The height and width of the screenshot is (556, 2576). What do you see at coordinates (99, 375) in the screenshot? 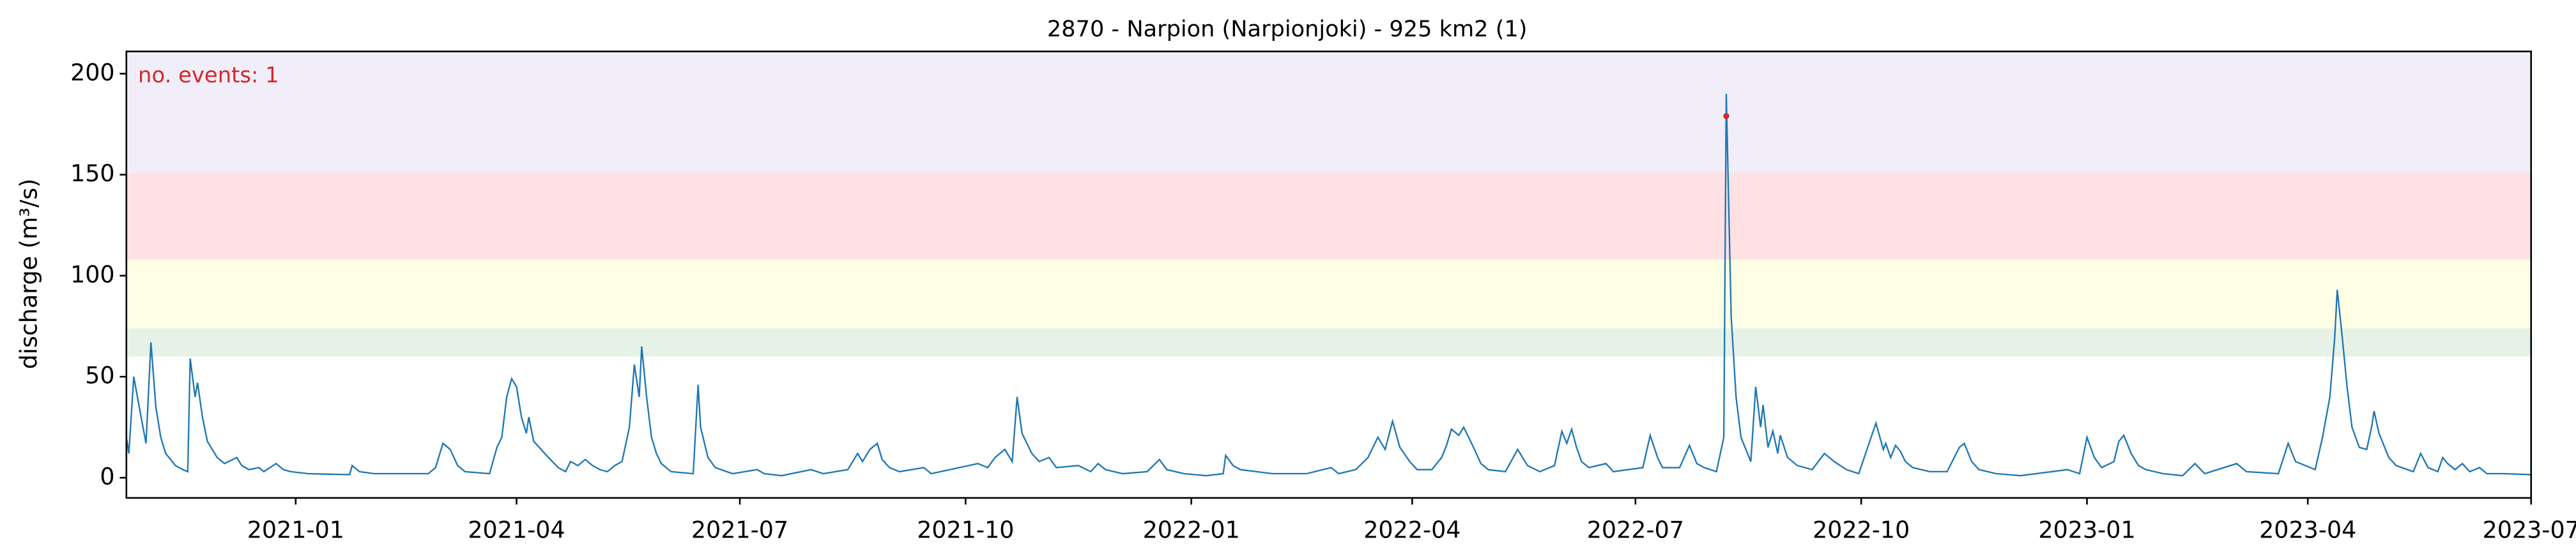
I see `y-tick-label: 50` at bounding box center [99, 375].